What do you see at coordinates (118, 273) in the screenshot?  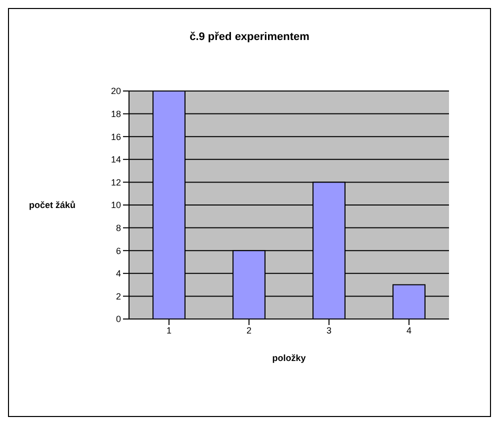 I see `y-tick-label: 4` at bounding box center [118, 273].